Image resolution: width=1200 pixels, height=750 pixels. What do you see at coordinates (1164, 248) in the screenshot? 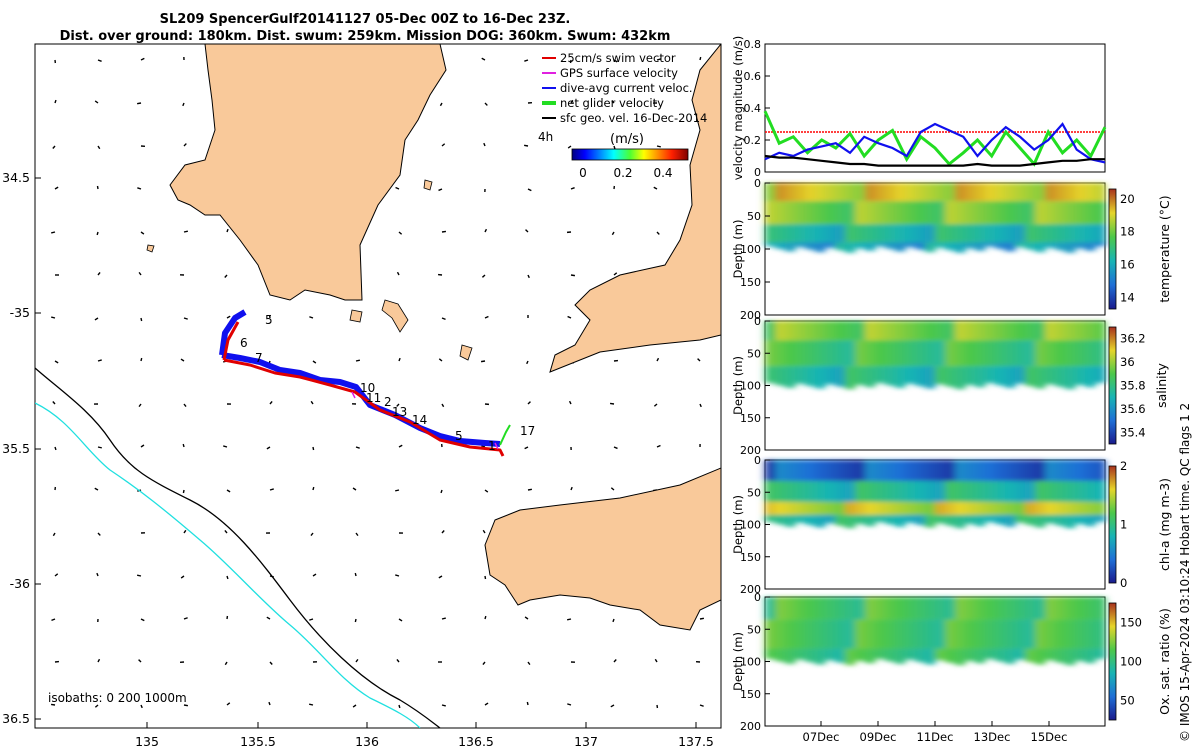
I see `section-colorbar-label: temperature (°C)` at bounding box center [1164, 248].